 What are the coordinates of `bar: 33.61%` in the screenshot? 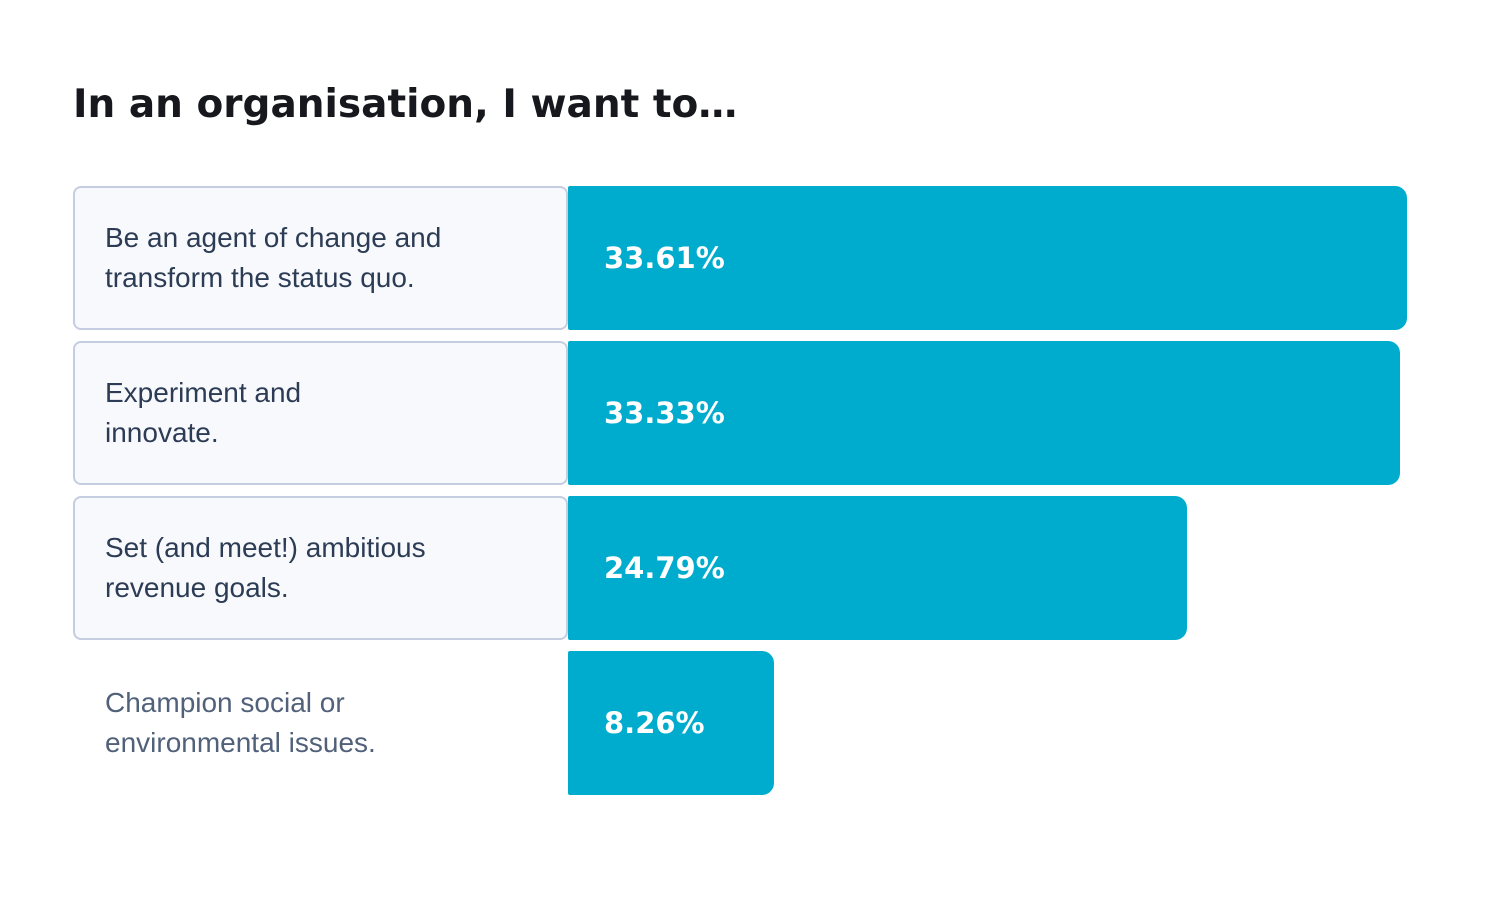 It's located at (987, 258).